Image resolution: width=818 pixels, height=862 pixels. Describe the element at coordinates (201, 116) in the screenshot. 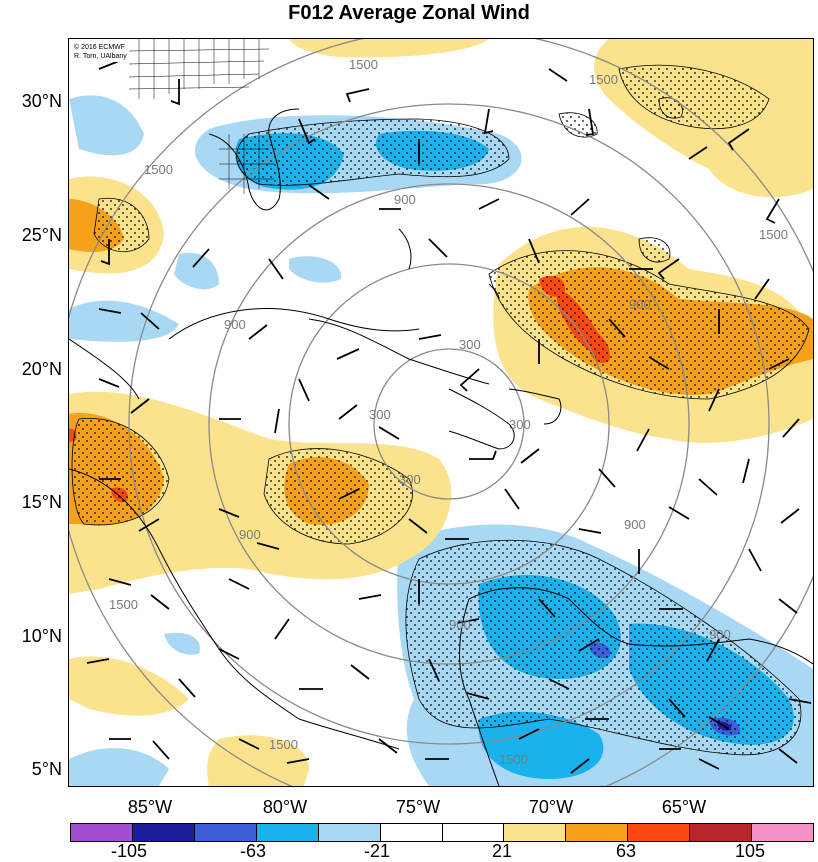

I see `county-lines` at that location.